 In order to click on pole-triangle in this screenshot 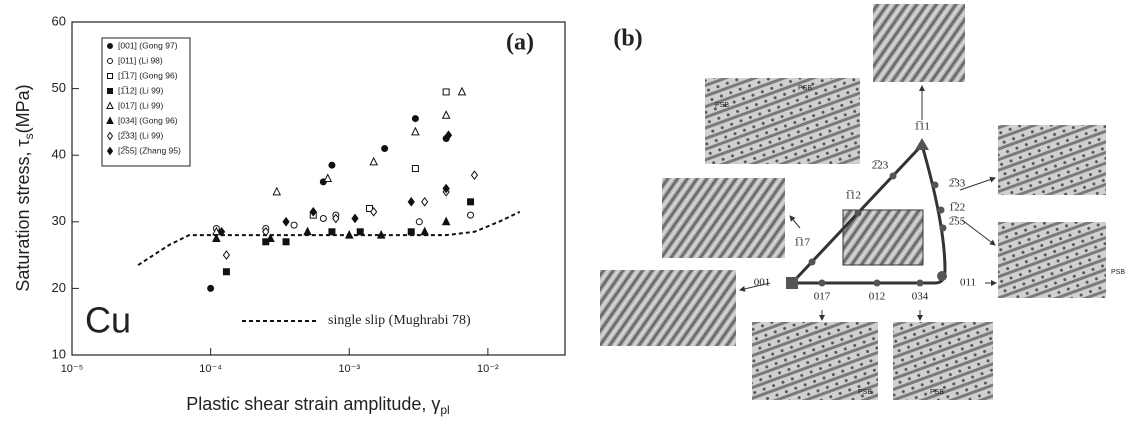, I will do `click(922, 144)`.